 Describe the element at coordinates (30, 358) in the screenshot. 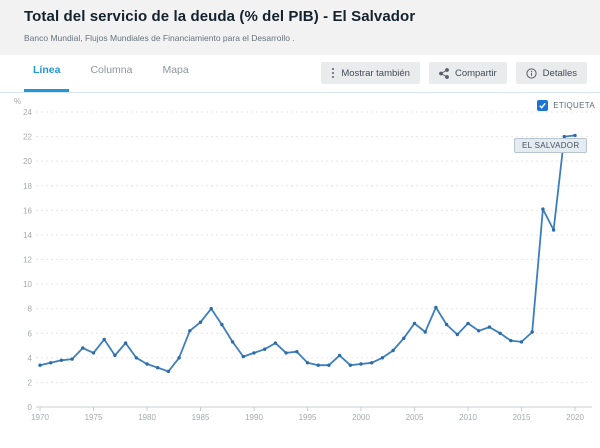

I see `svg-text: 4` at that location.